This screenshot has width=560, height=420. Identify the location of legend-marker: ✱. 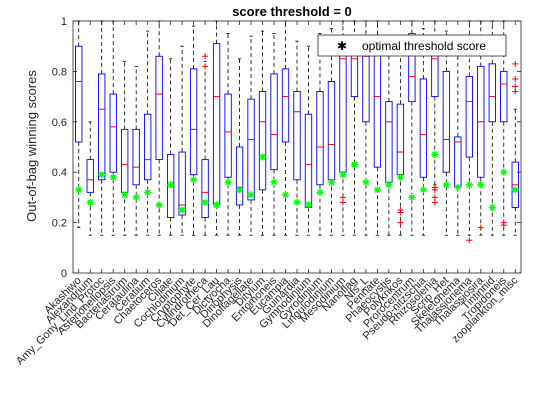
(342, 46).